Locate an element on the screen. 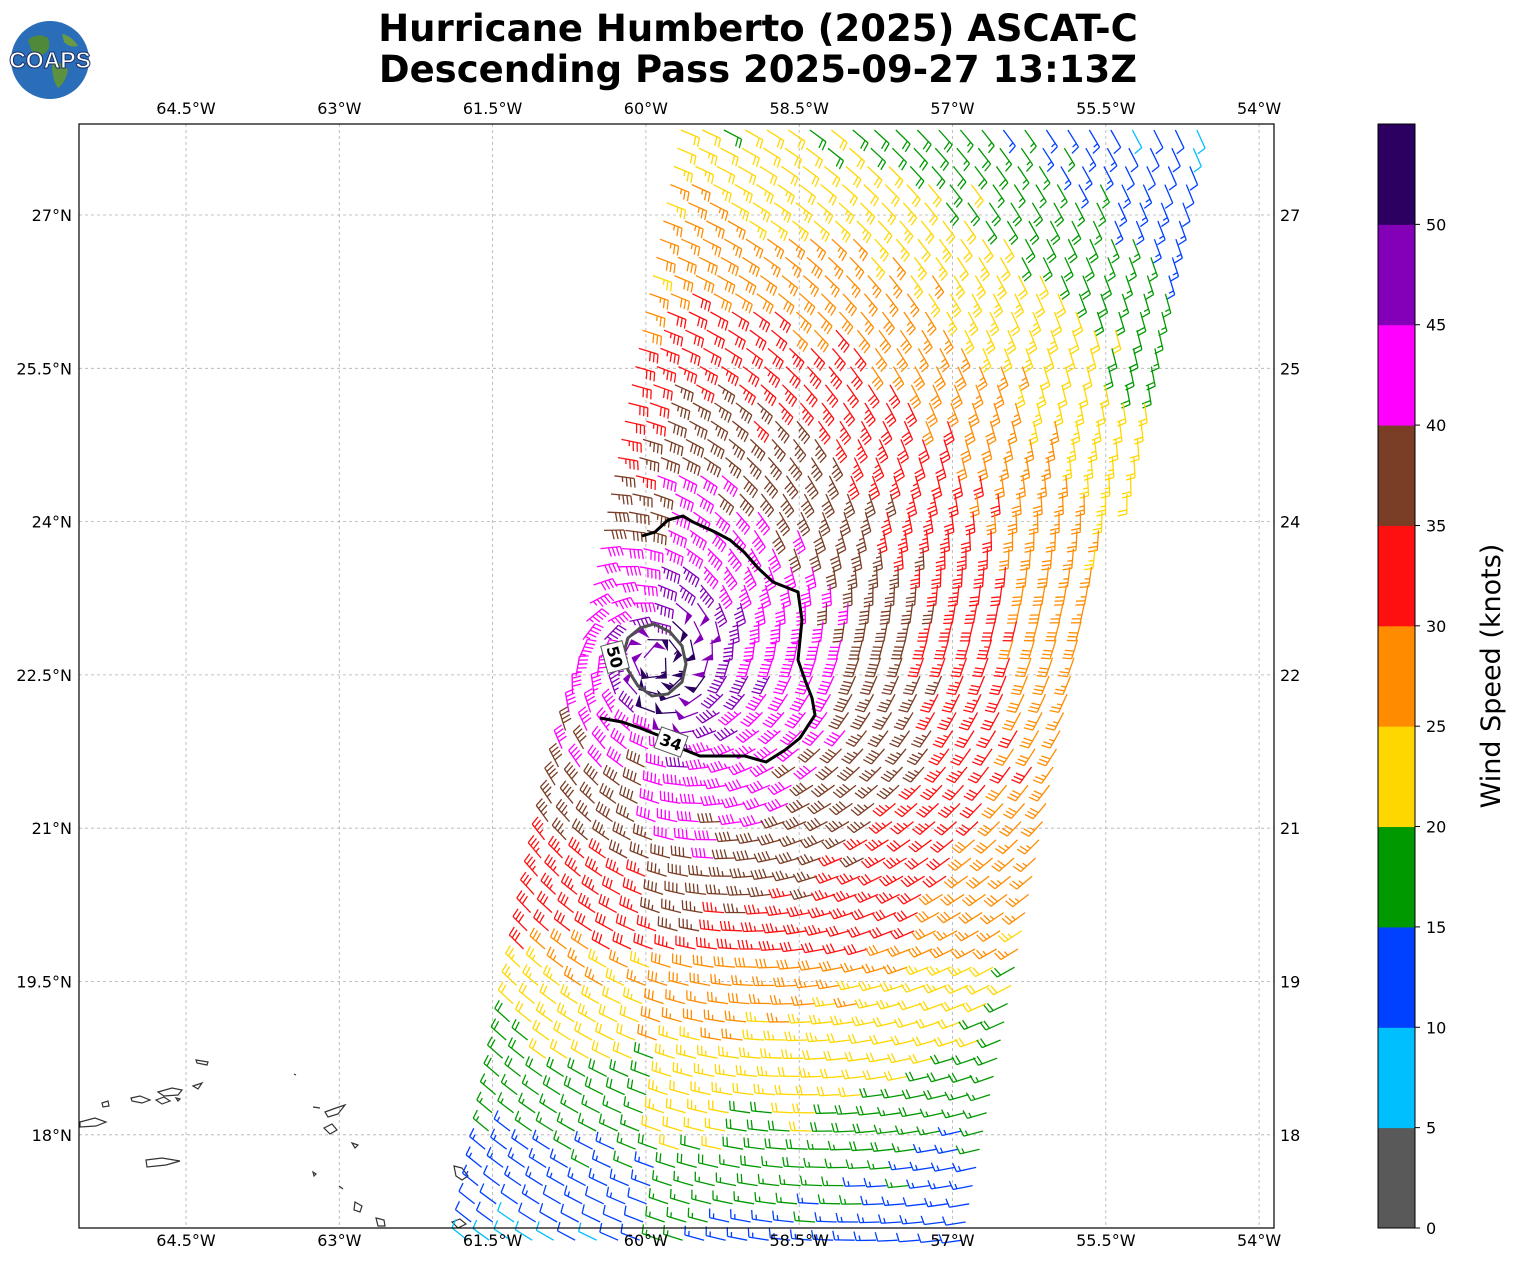  lat-tick-label-right: 18°N is located at coordinates (1290, 1135).